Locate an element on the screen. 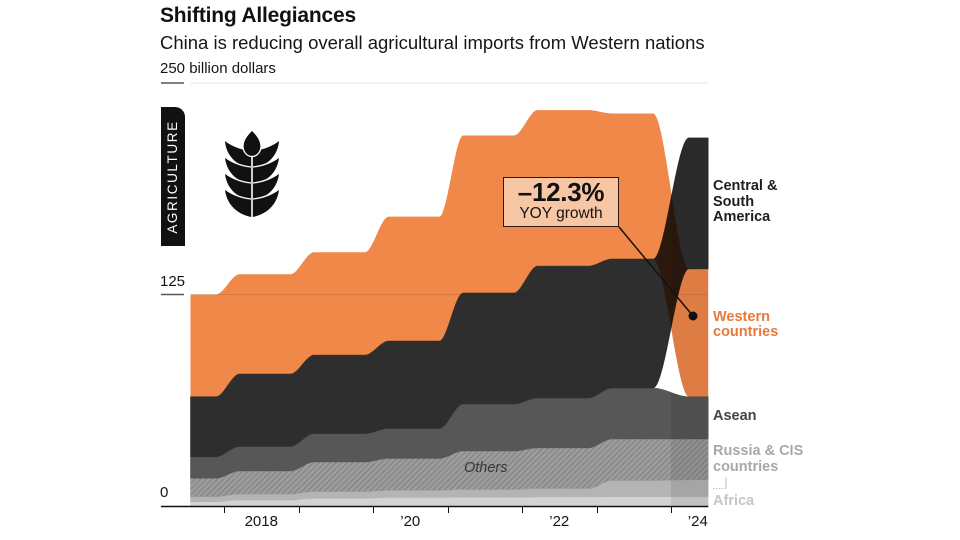  y-tick-label-0: 0 is located at coordinates (164, 492).